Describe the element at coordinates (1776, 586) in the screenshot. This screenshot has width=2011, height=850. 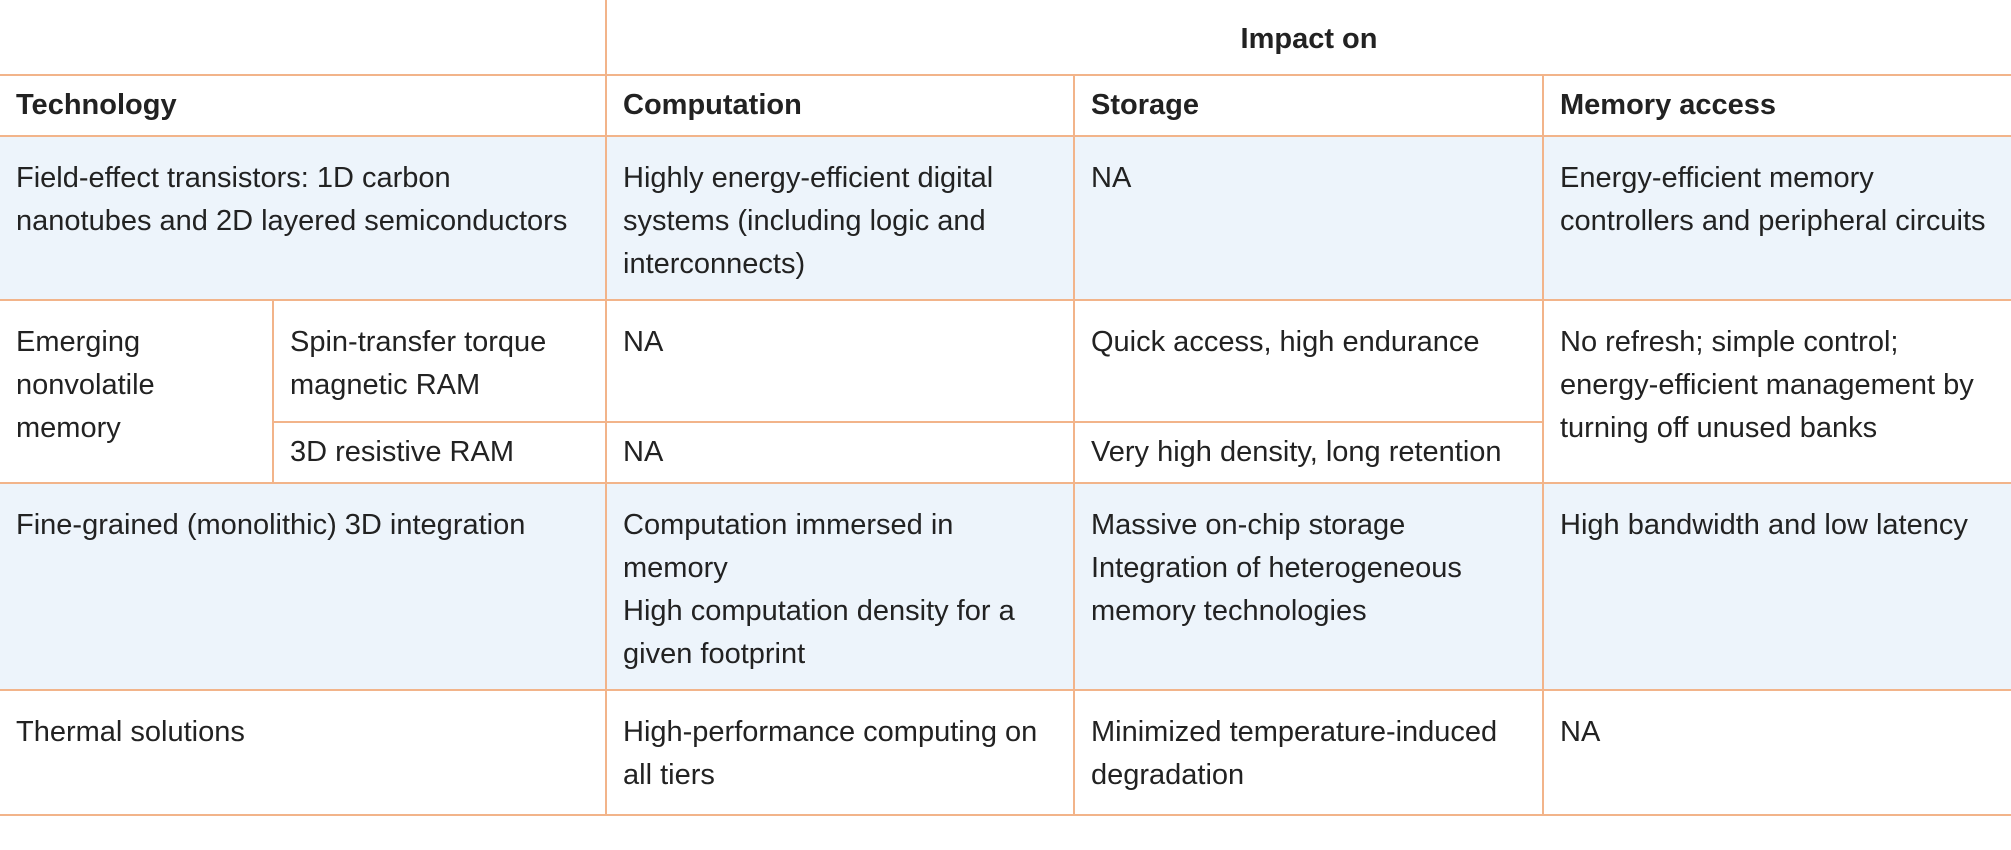
I see `cell-memory-access: High bandwidth and low latency` at that location.